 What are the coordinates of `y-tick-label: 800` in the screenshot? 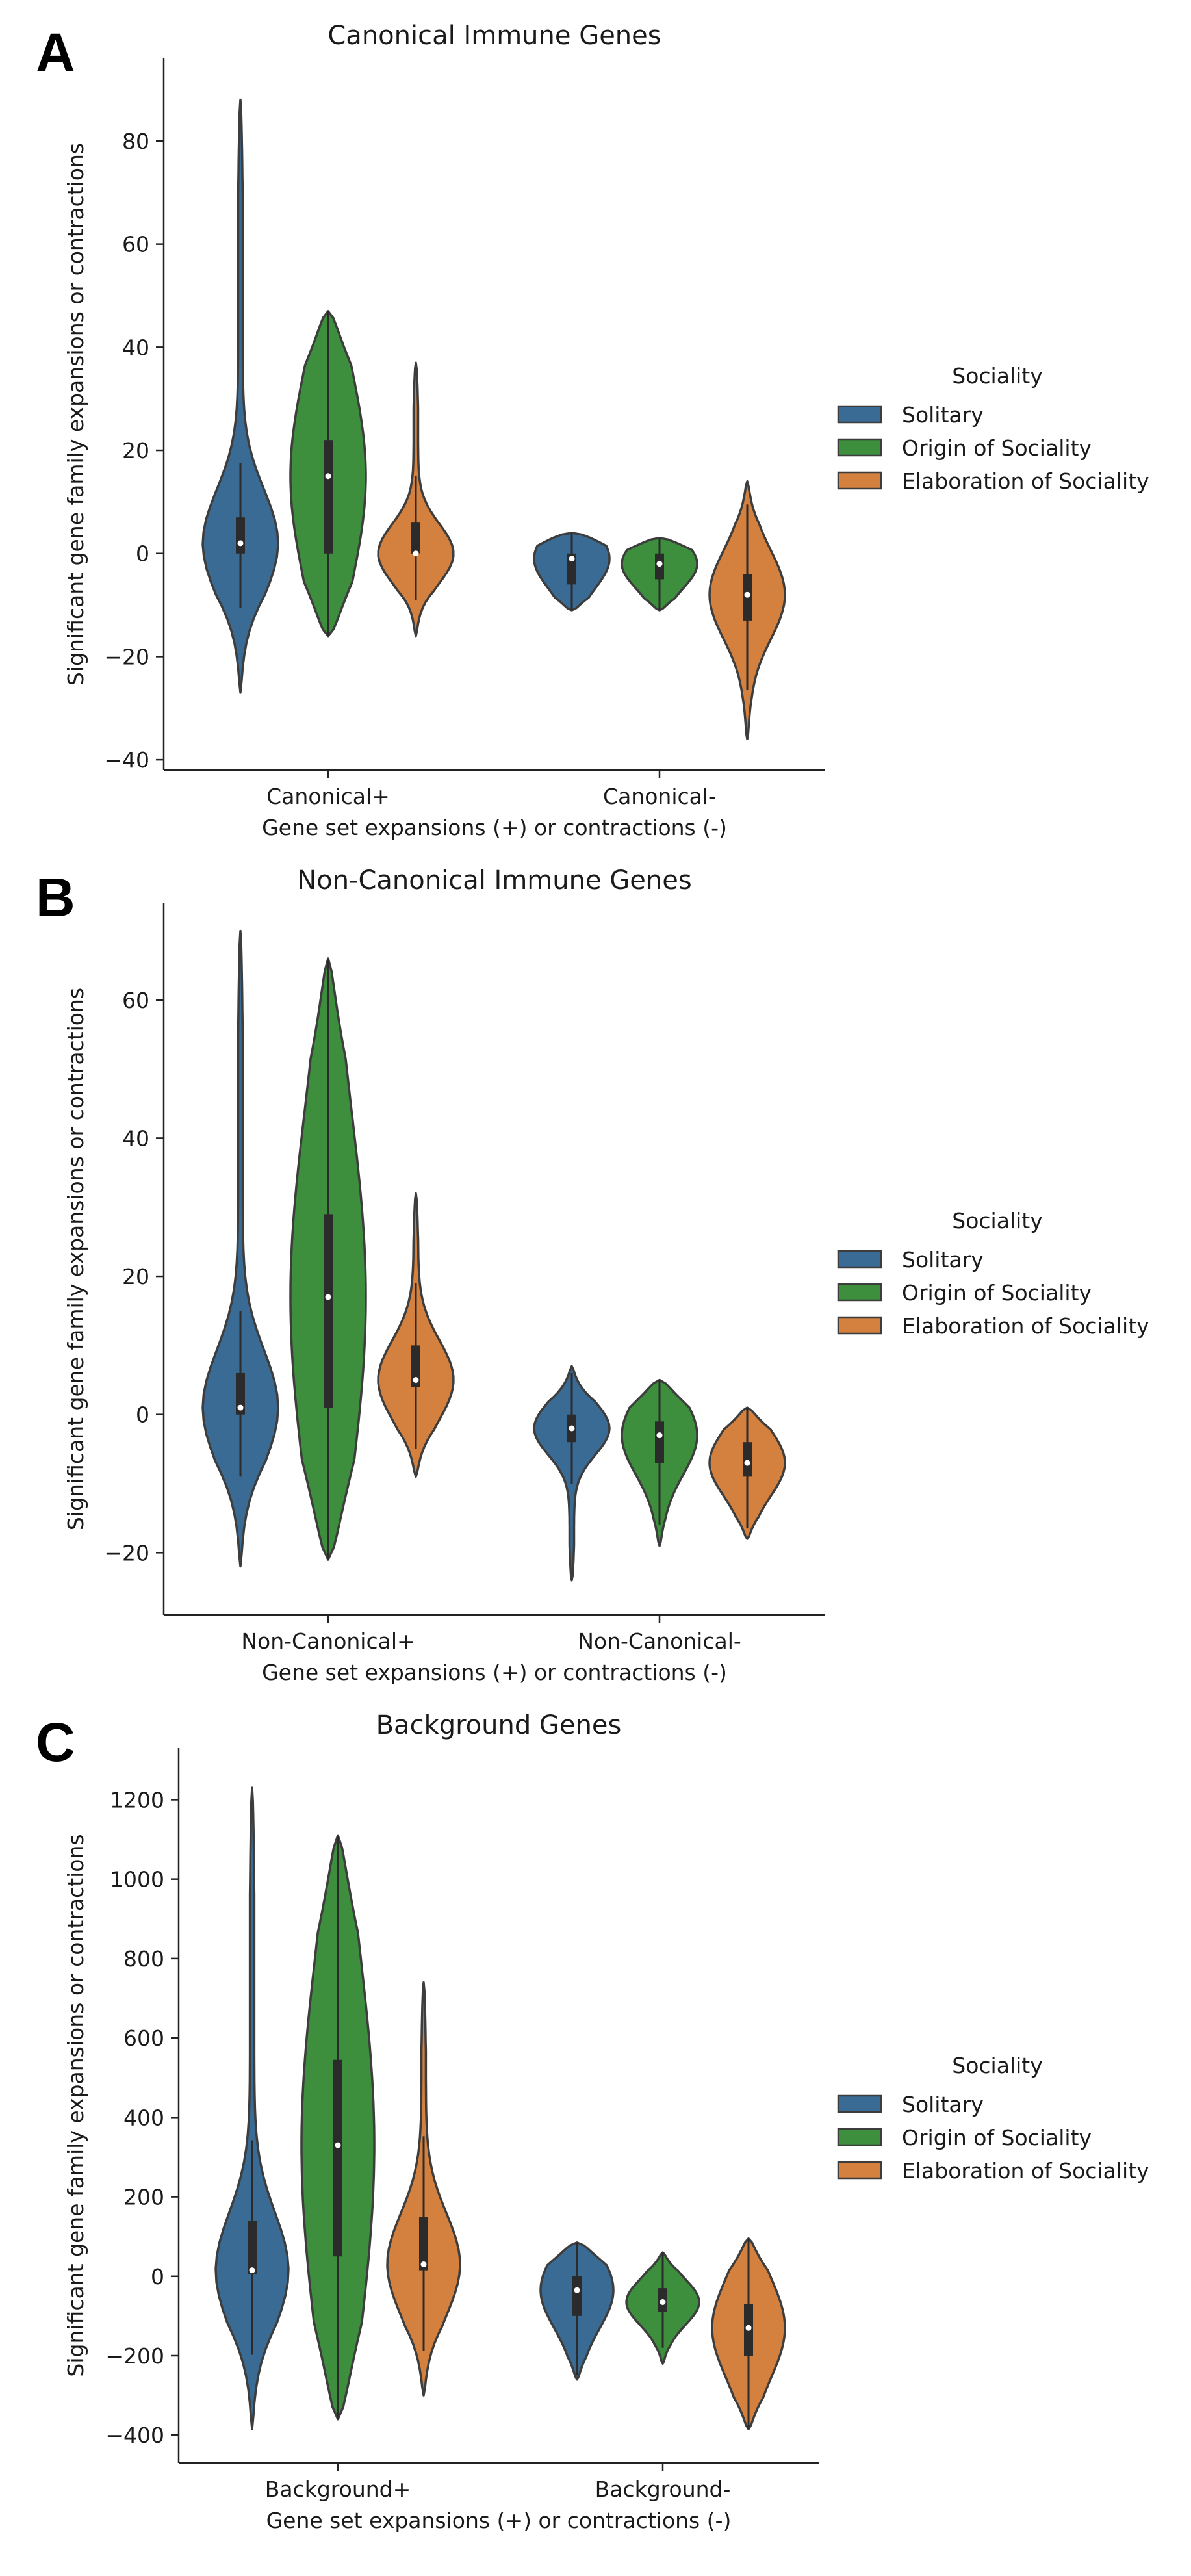 It's located at (143, 1959).